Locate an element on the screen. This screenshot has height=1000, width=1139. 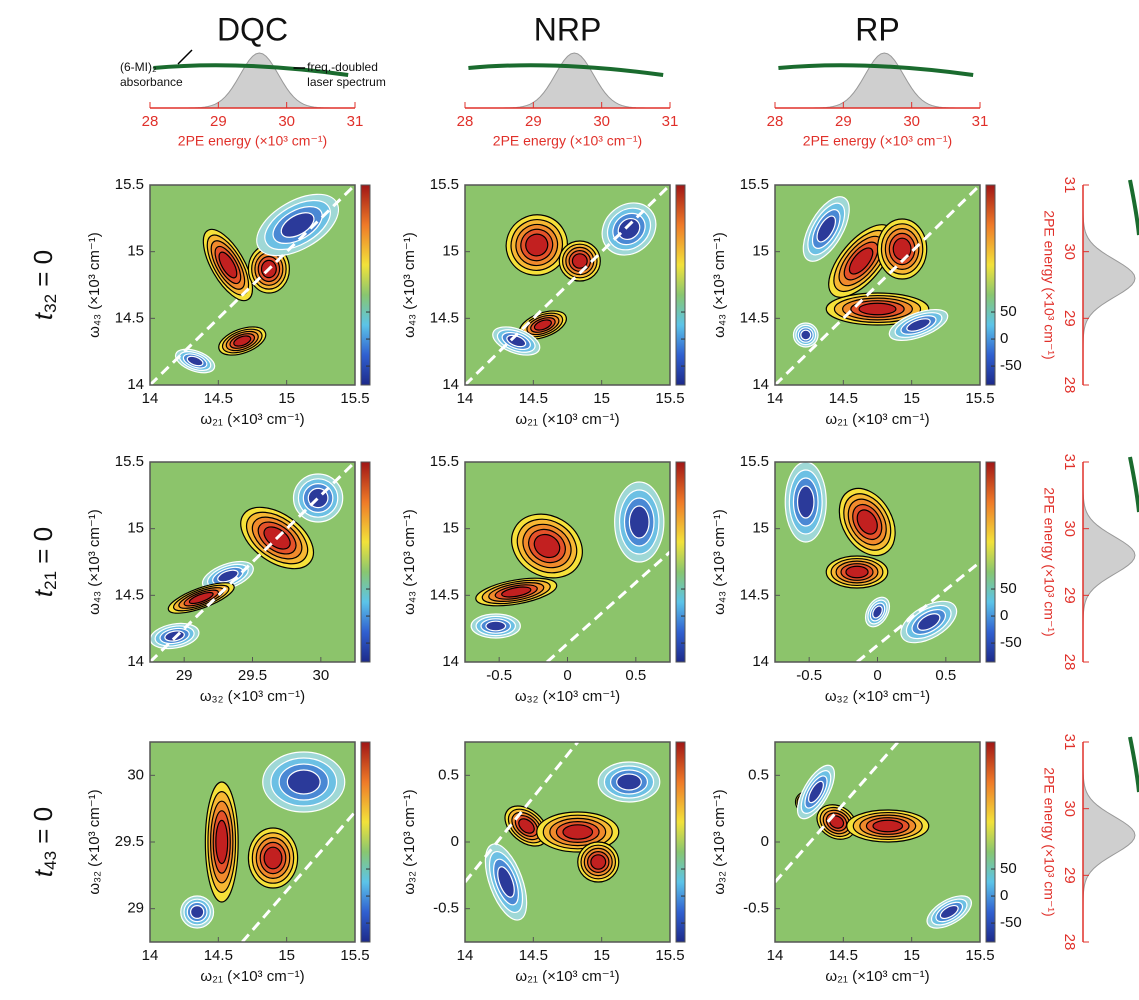
row-label-rest: = 0 is located at coordinates (43, 272).